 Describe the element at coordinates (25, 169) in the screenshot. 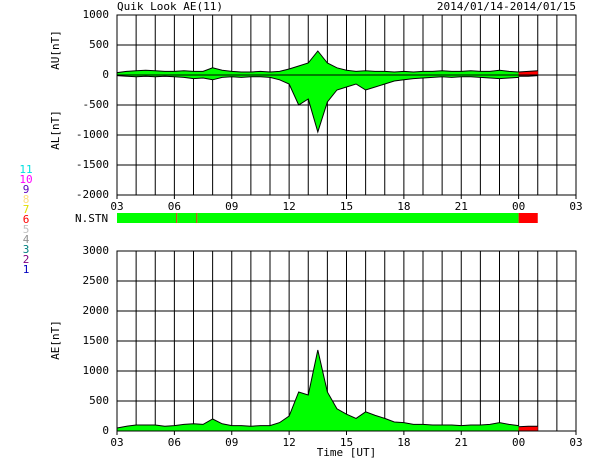

I see `station-legend-label: 11` at that location.